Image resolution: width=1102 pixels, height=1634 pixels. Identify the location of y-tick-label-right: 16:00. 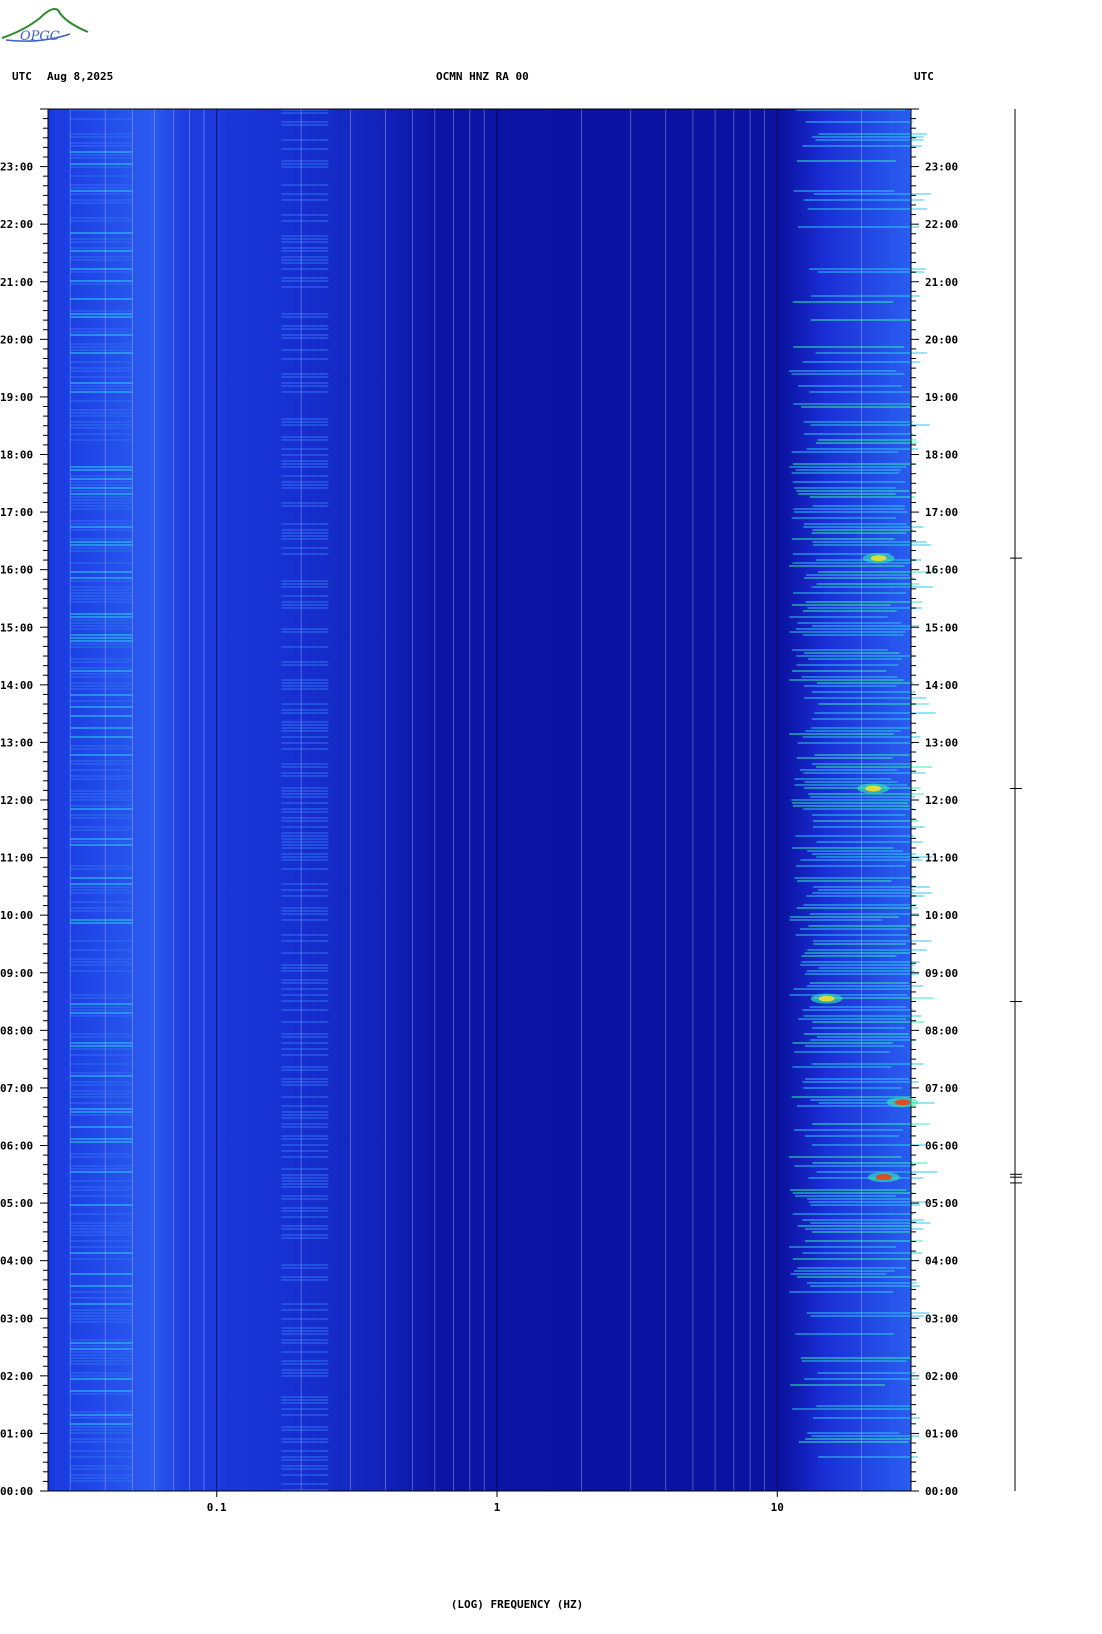
(941, 570).